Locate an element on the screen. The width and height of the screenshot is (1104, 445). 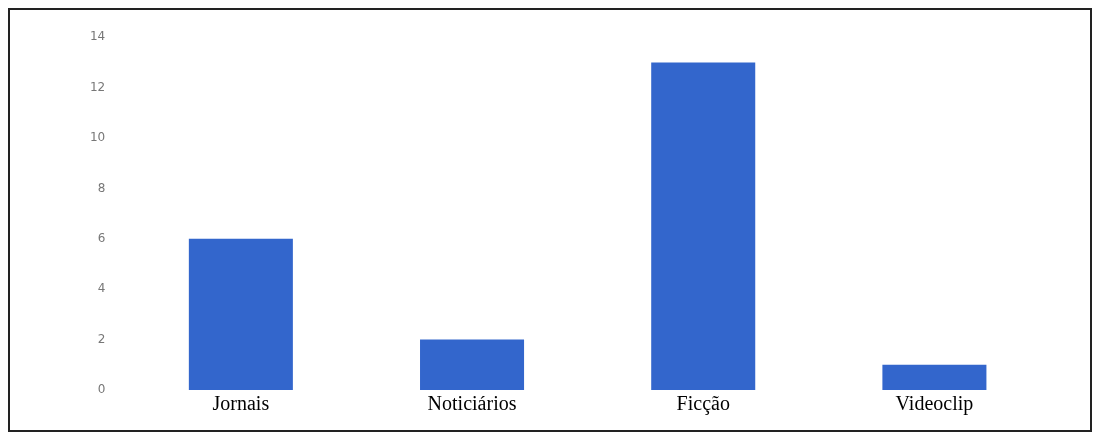
y-tick-label: 8 is located at coordinates (101, 187).